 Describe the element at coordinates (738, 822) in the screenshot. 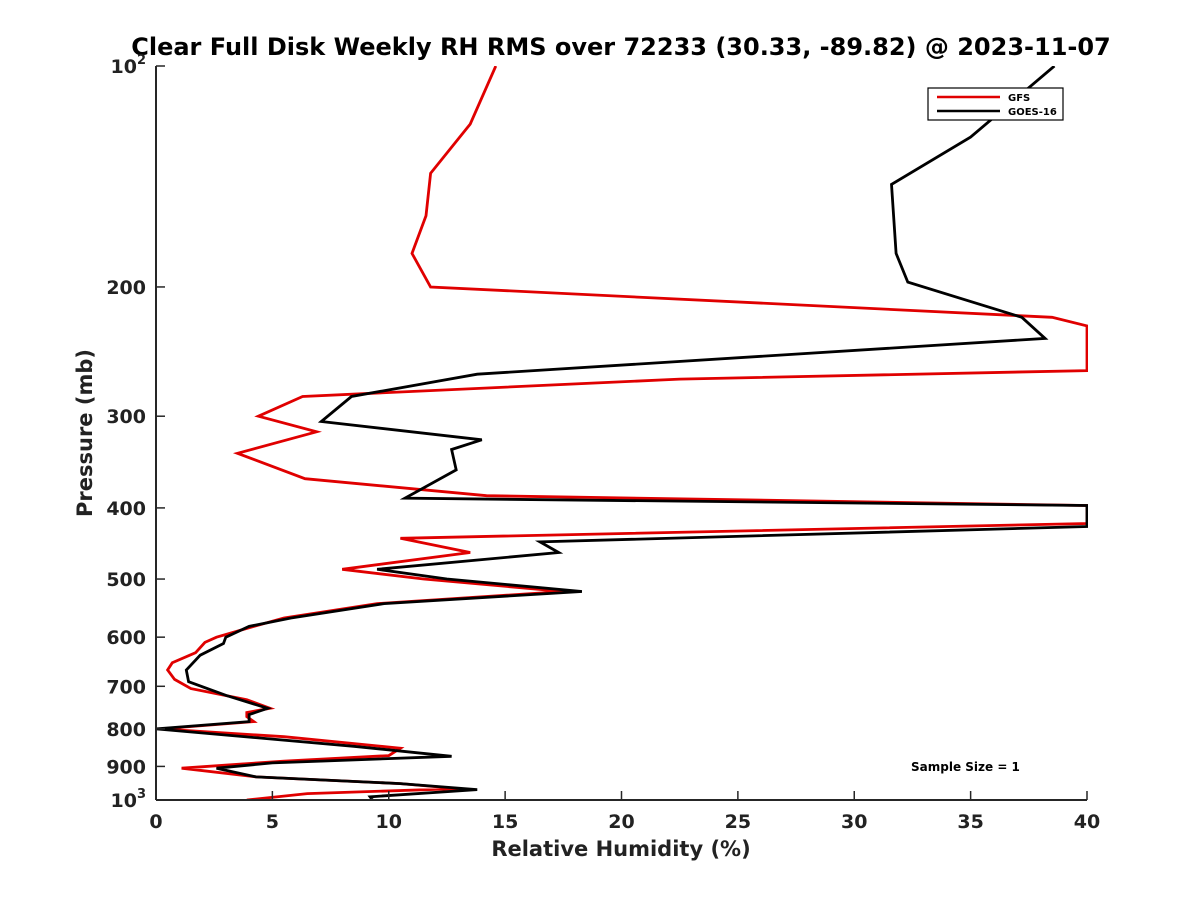

I see `x-tick-label: 25` at that location.